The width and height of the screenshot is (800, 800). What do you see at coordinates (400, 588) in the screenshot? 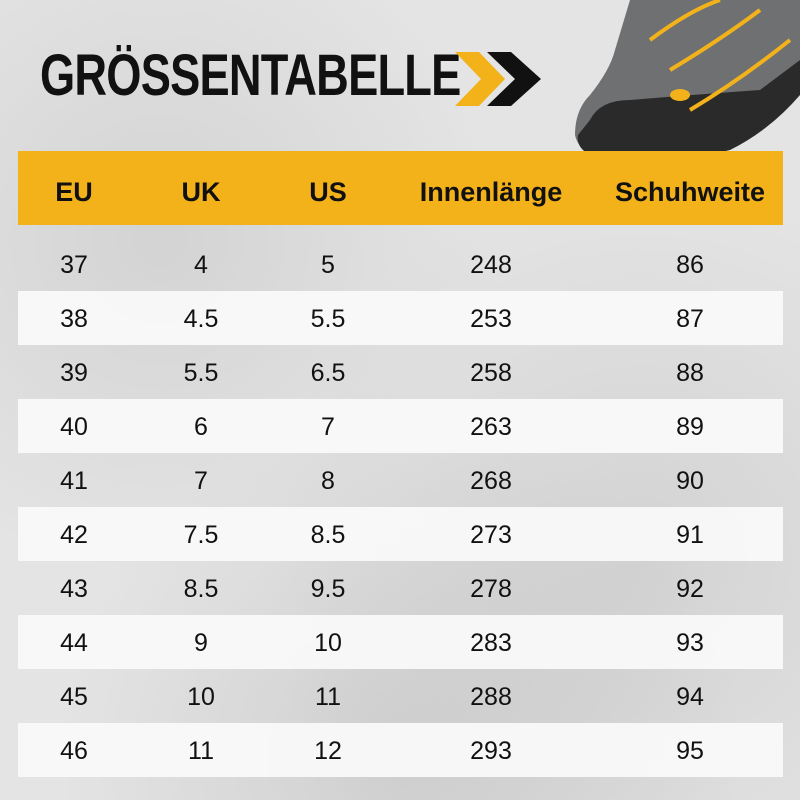
I see `table-row: 43 8.5 9.5 278 92` at bounding box center [400, 588].